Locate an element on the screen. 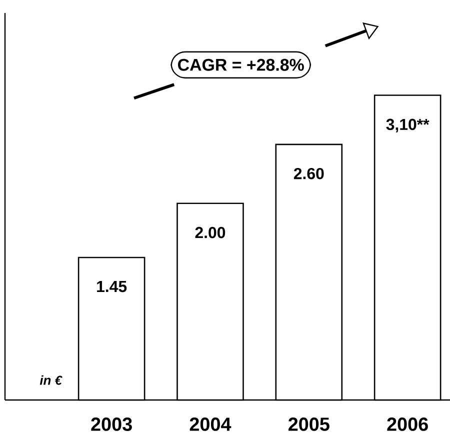  data-label: 1.45 is located at coordinates (112, 286).